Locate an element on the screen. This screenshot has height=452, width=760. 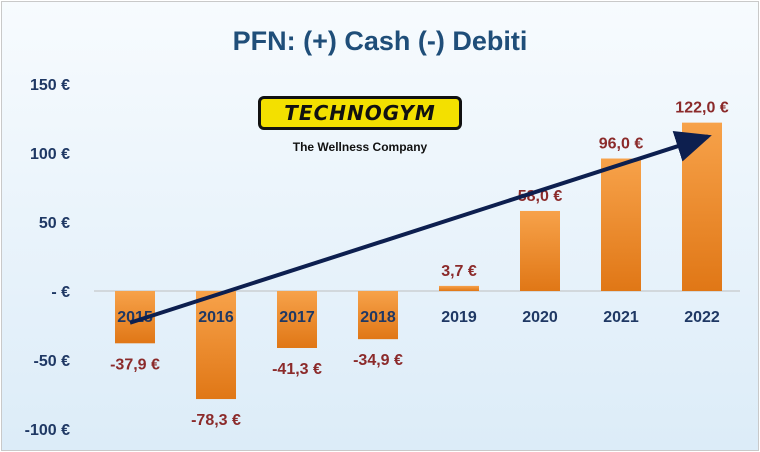
y-tick-label: -50 € is located at coordinates (52, 361).